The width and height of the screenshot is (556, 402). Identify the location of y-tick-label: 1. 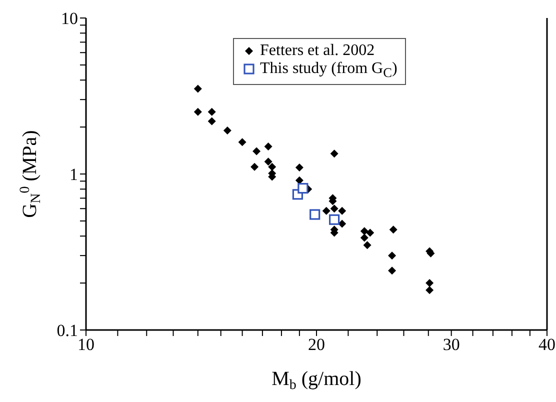
(74, 174).